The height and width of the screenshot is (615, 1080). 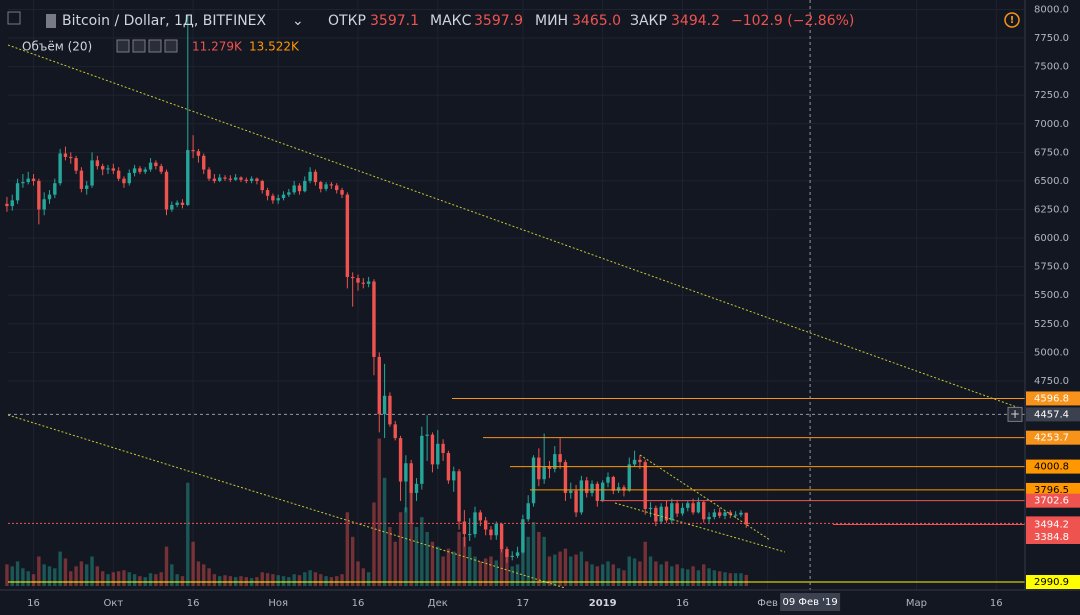 I want to click on ohlc-name: МАКС, so click(x=451, y=21).